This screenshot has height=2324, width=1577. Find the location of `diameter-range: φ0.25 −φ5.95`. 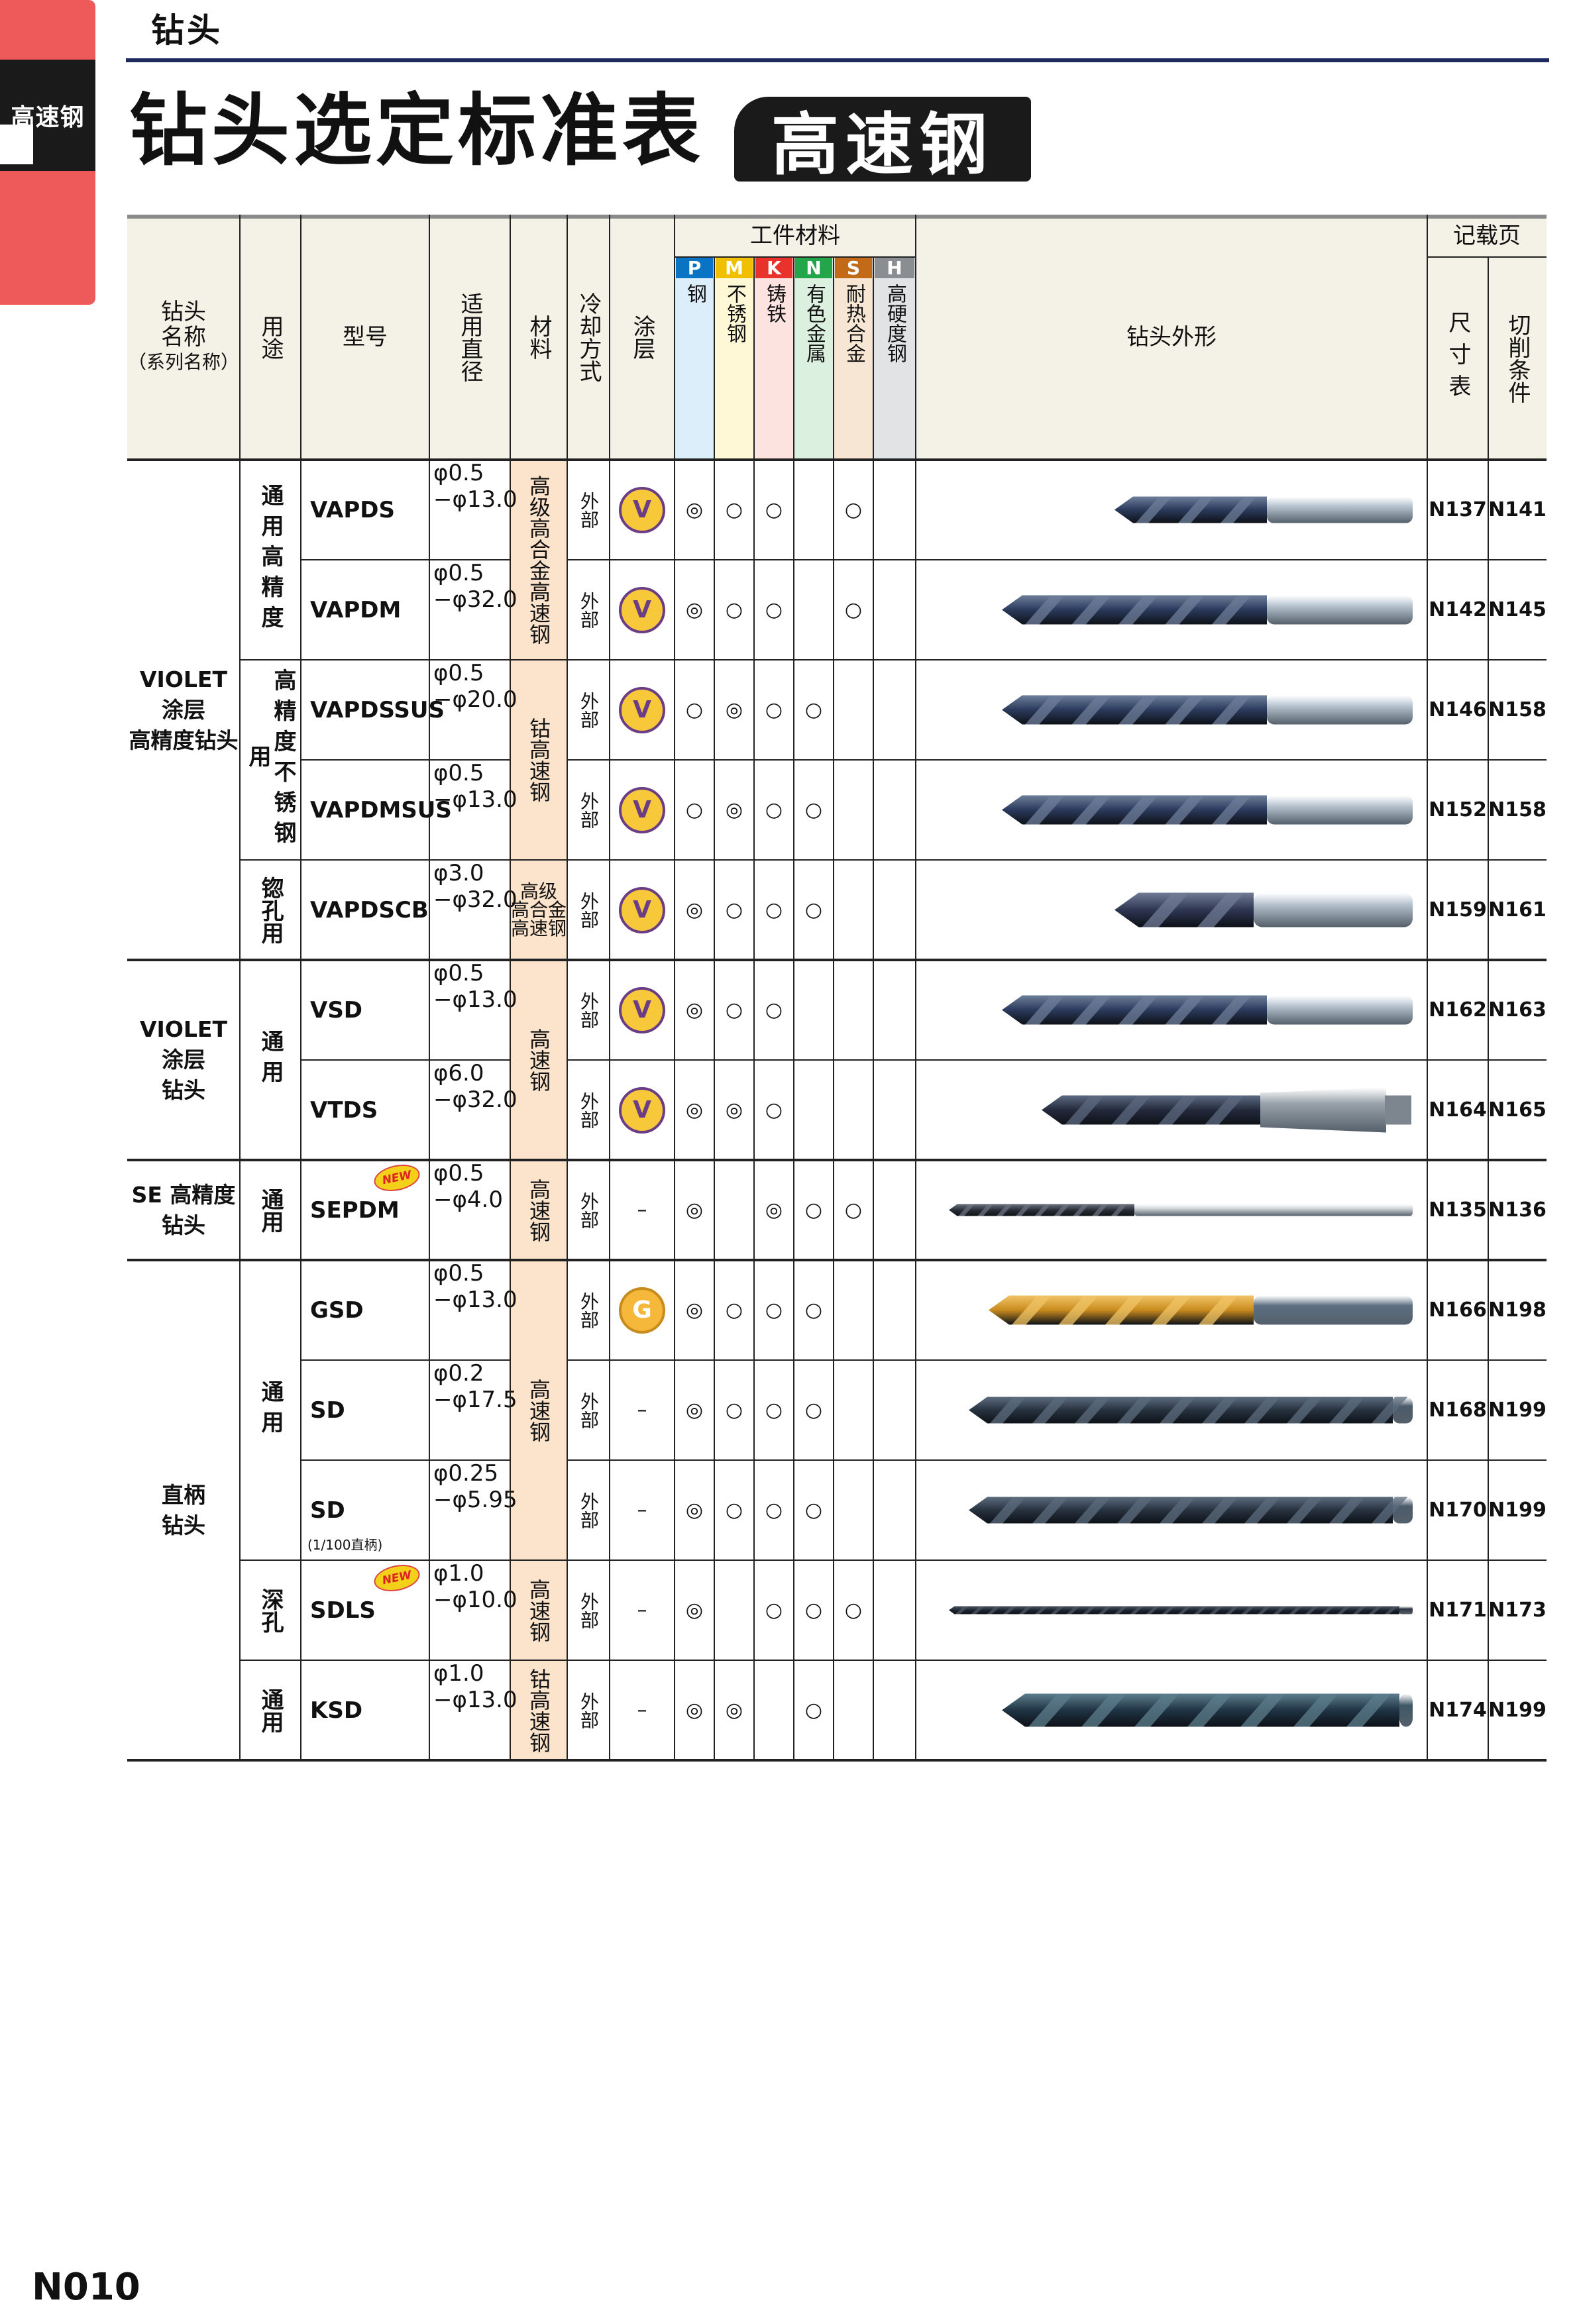

diameter-range: φ0.25 −φ5.95 is located at coordinates (473, 1510).